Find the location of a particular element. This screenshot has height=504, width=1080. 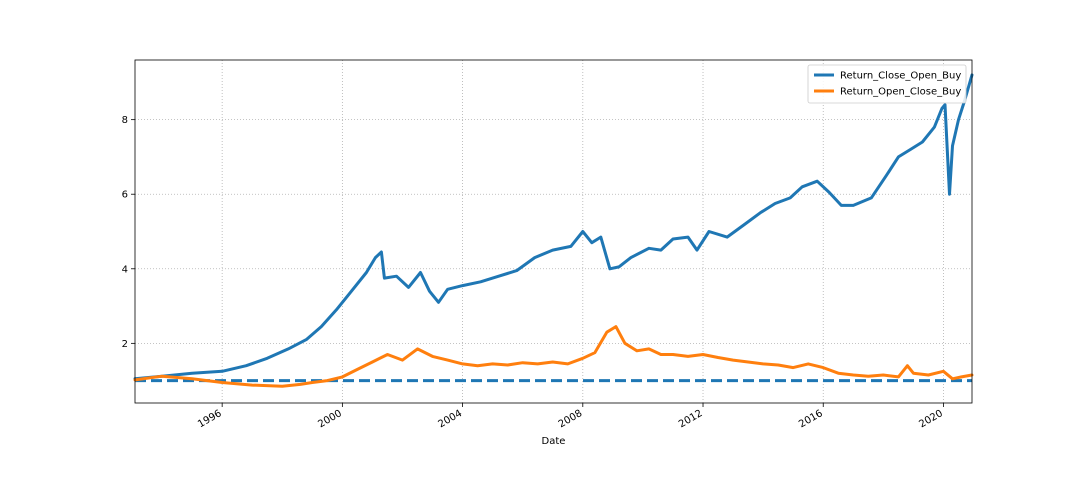

y-tick-label: 8 is located at coordinates (125, 120).